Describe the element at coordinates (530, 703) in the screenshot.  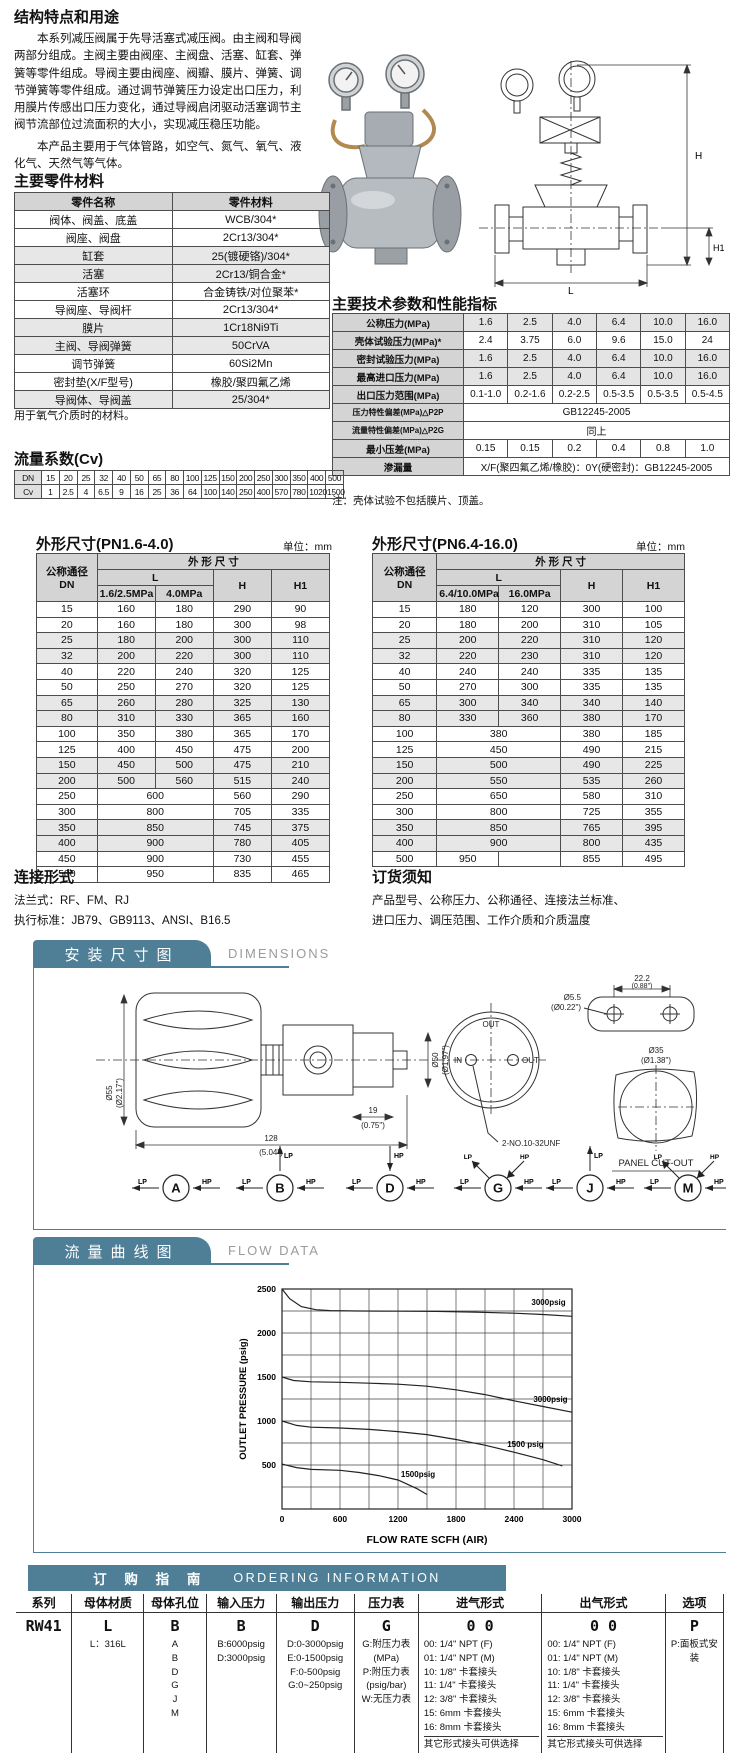
I see `dims-l2-cell: 340` at that location.